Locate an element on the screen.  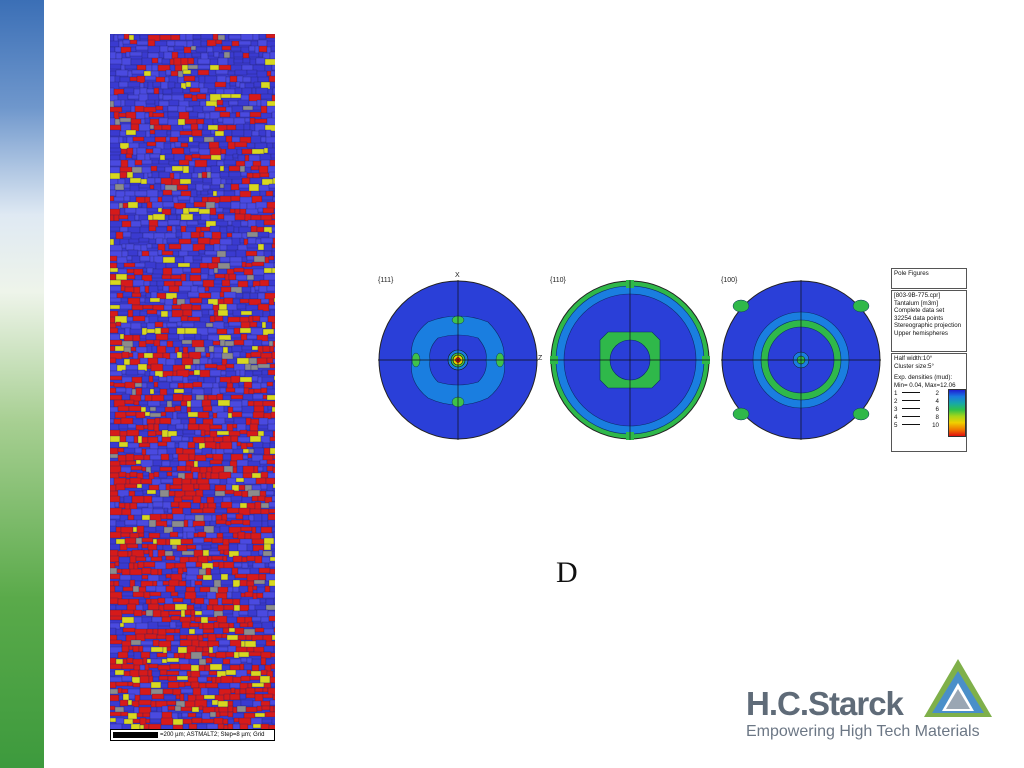
legend-info-line: 32254 data points is located at coordinates (919, 318).